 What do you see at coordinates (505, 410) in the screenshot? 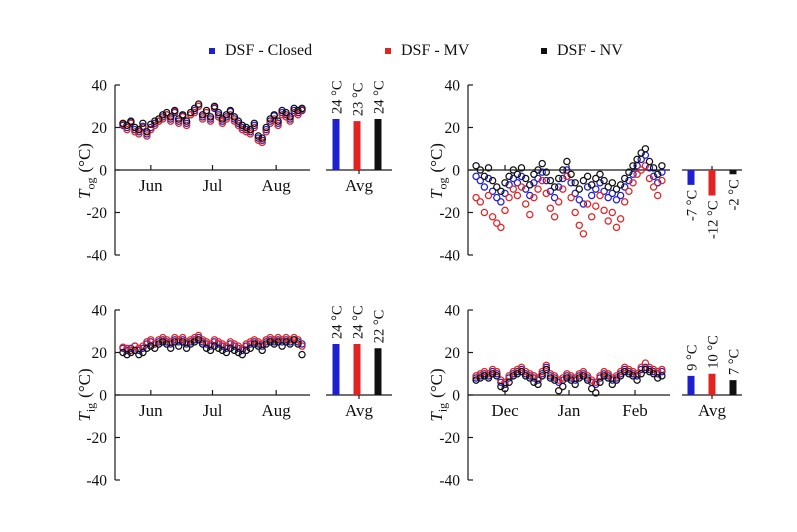
I see `x-tick-label: Dec` at bounding box center [505, 410].